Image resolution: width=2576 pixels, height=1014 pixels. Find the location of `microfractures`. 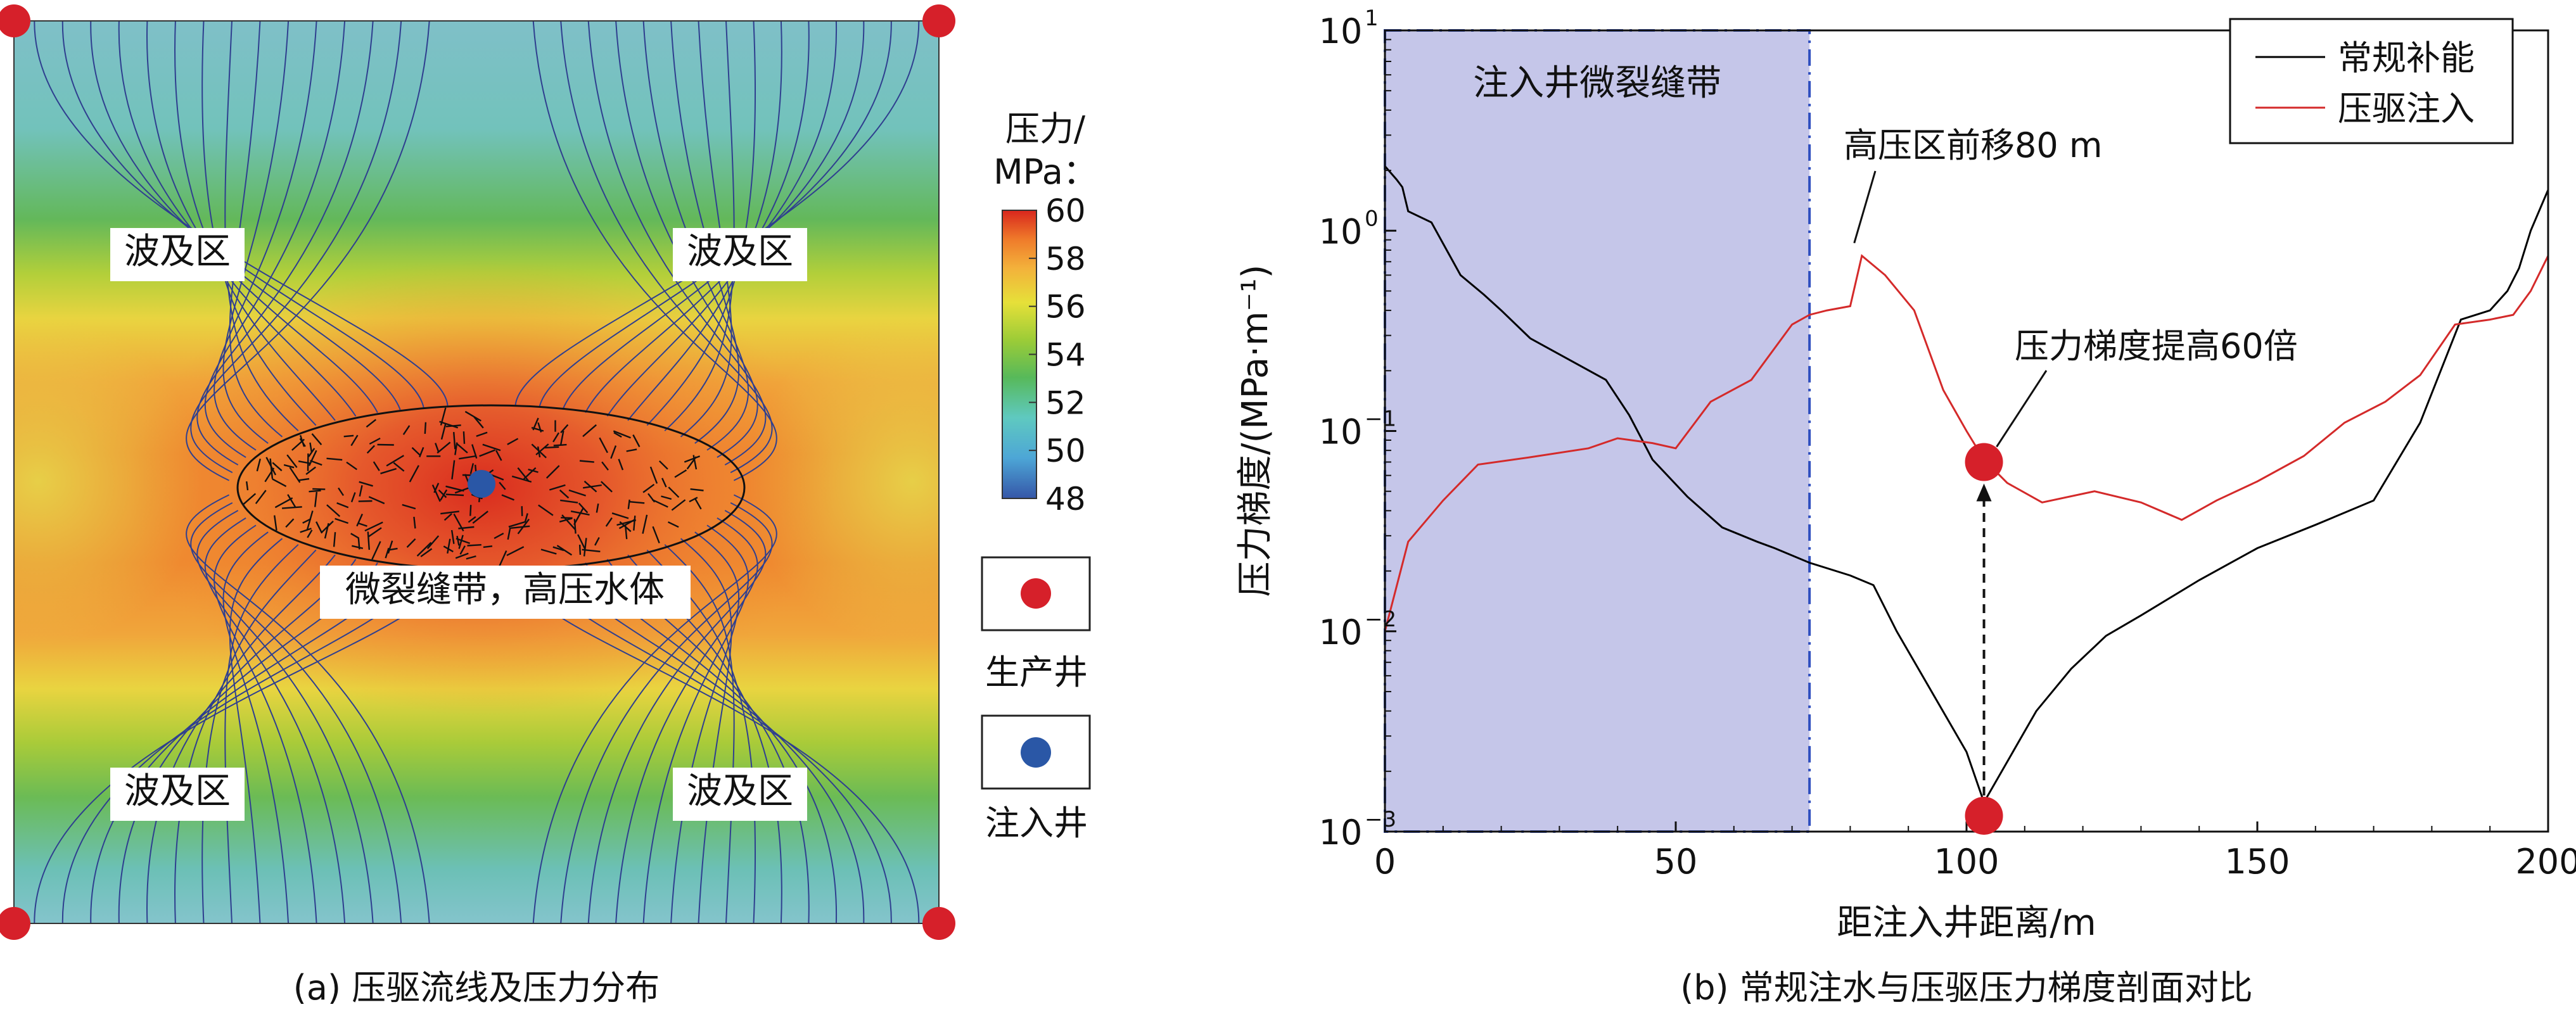

microfractures is located at coordinates (473, 487).